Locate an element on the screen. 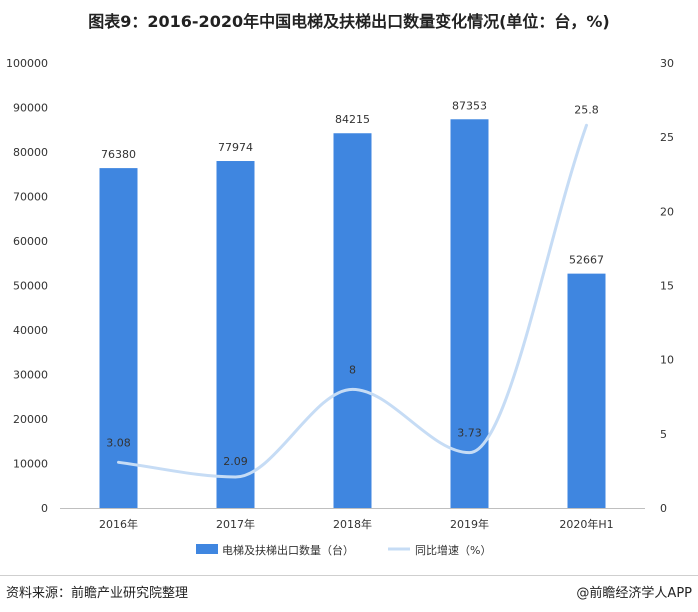 The image size is (698, 612). left-tick-label: 60000 is located at coordinates (30, 241).